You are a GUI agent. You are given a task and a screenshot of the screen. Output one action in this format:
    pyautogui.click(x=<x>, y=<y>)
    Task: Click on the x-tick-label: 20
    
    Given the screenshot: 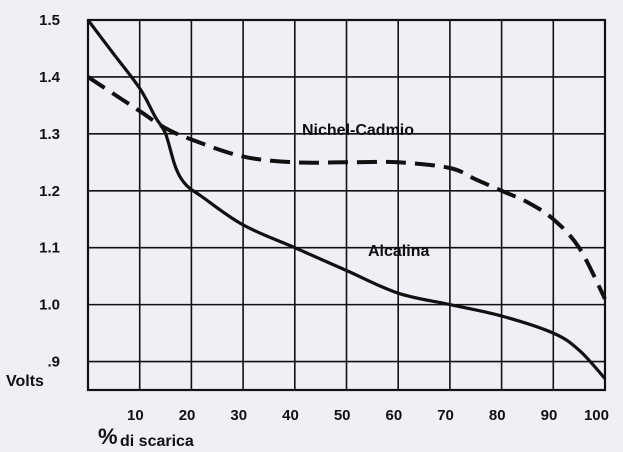 What is the action you would take?
    pyautogui.click(x=187, y=415)
    